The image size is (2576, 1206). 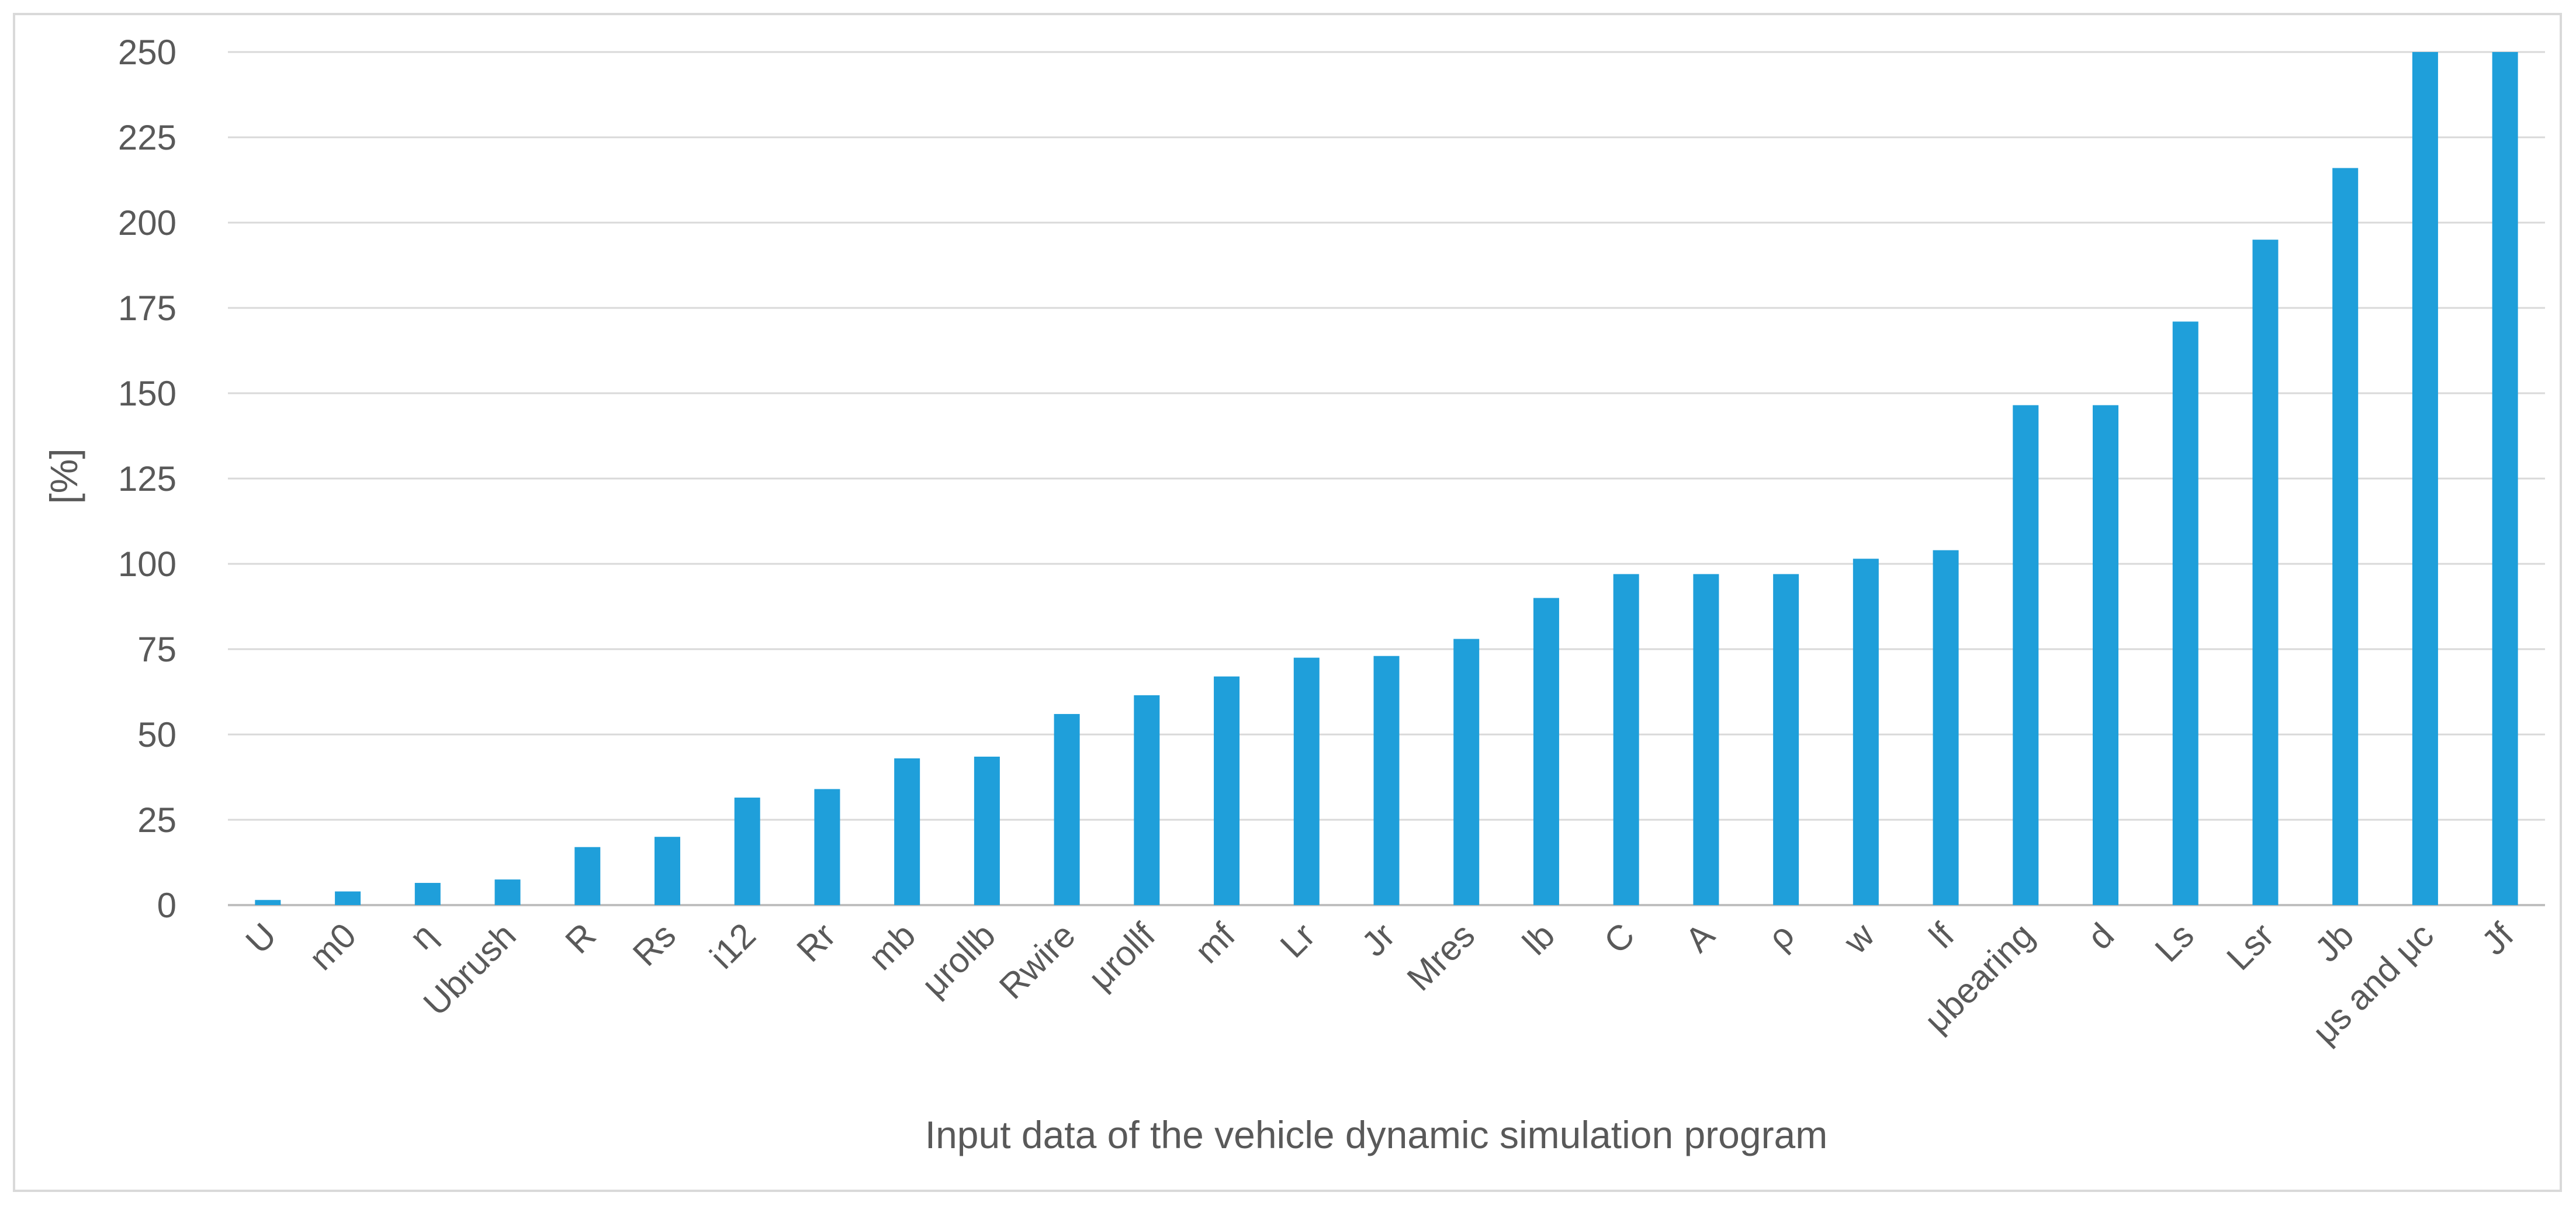 What do you see at coordinates (147, 308) in the screenshot?
I see `y-tick-label: 175` at bounding box center [147, 308].